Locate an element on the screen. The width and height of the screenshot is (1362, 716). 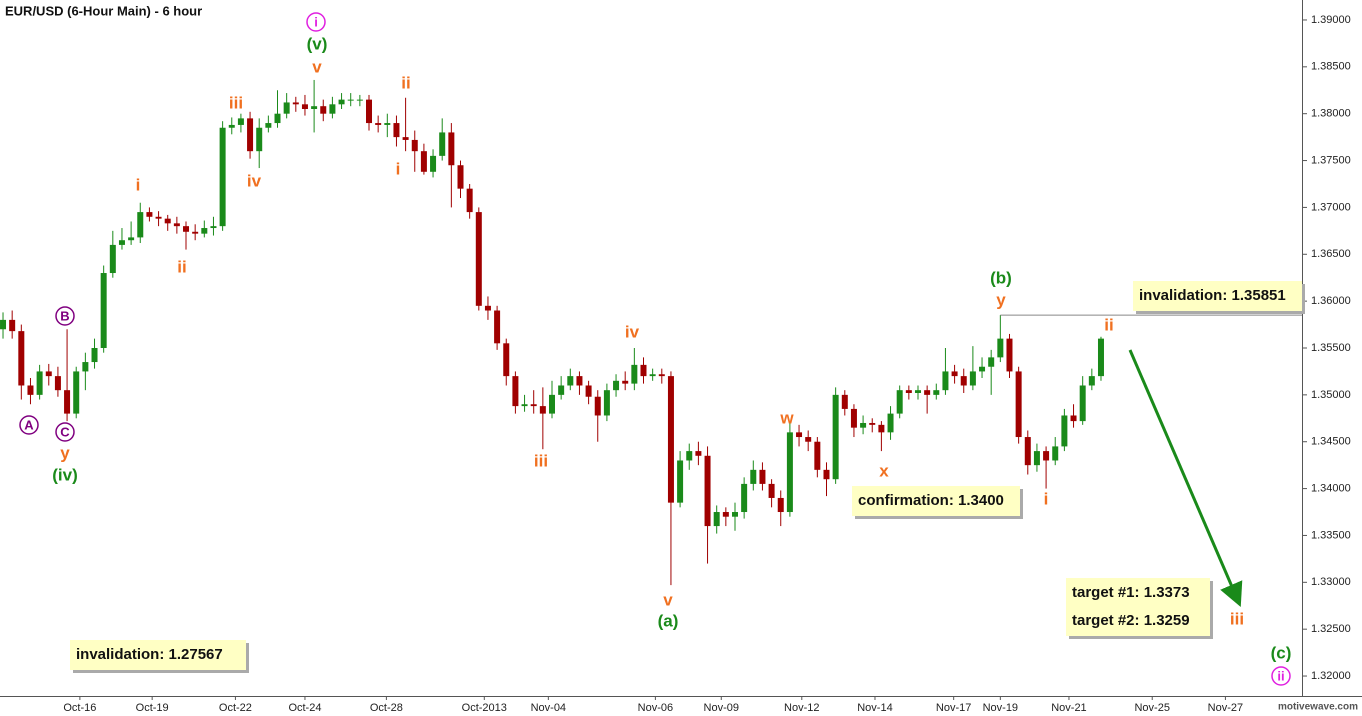
y-tick-label: 1.34500 is located at coordinates (1331, 442).